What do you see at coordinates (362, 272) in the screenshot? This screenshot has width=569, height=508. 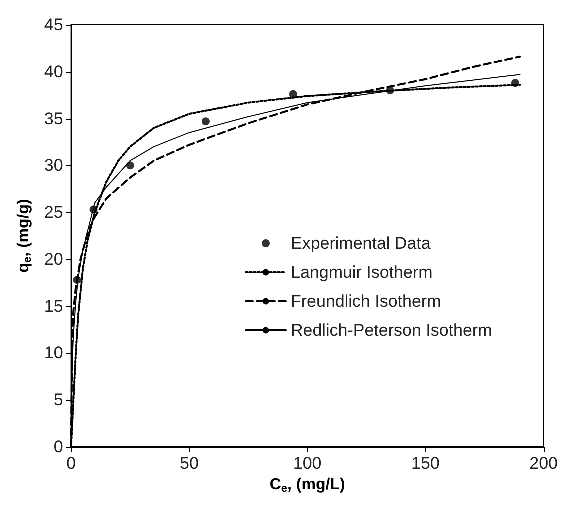 I see `legend-label: Langmuir Isotherm` at bounding box center [362, 272].